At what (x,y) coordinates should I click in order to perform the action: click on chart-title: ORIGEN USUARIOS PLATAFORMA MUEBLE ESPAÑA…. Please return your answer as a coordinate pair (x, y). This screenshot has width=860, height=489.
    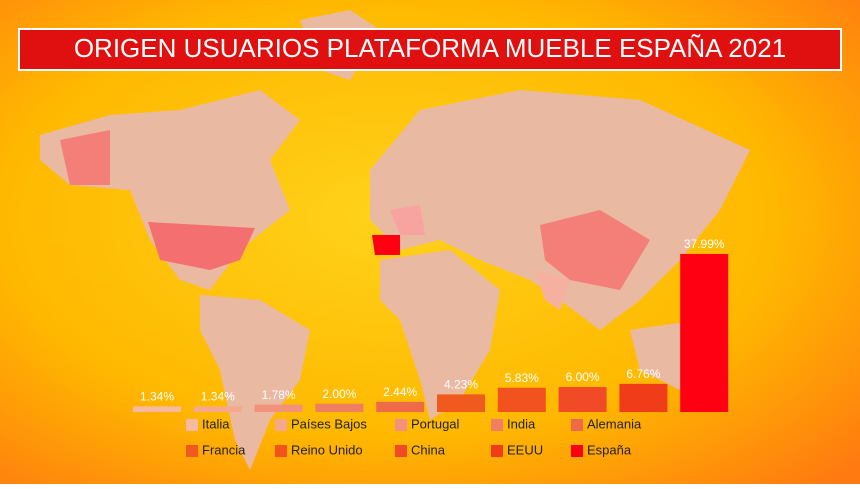
    Looking at the image, I should click on (430, 48).